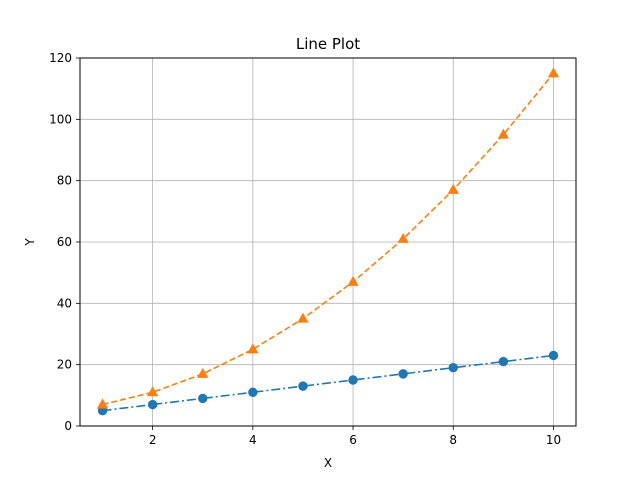 This screenshot has height=480, width=640. I want to click on y-tick-label: 80, so click(64, 181).